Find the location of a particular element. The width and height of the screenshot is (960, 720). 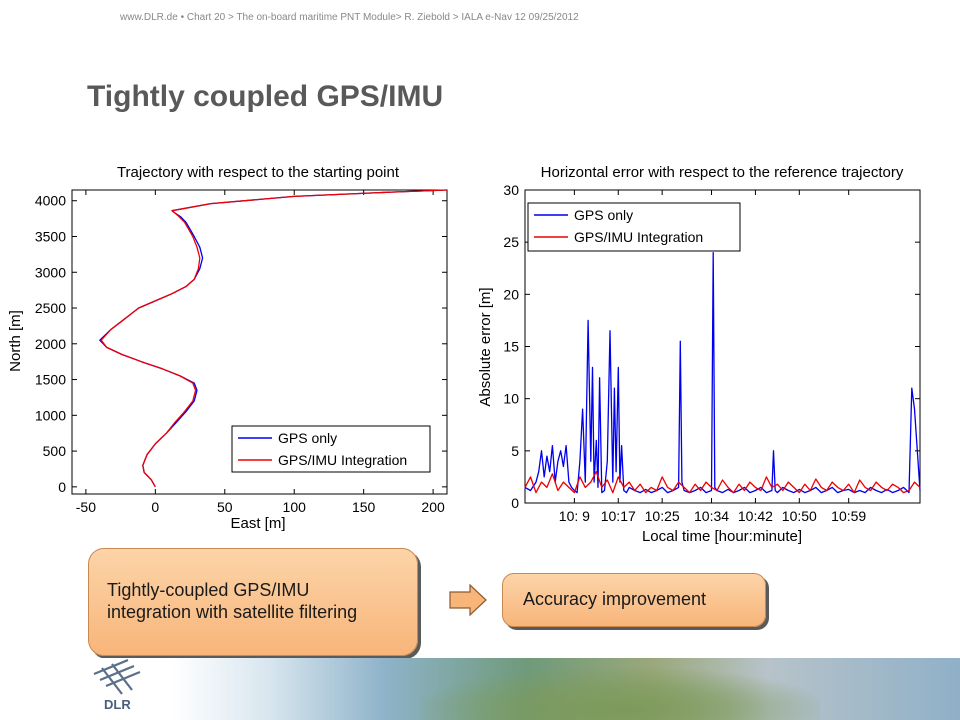

result-box: Accuracy improvement is located at coordinates (634, 600).